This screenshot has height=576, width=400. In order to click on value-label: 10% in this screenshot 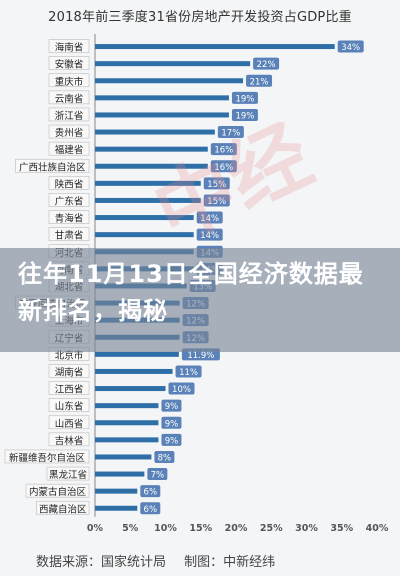, I will do `click(181, 390)`.